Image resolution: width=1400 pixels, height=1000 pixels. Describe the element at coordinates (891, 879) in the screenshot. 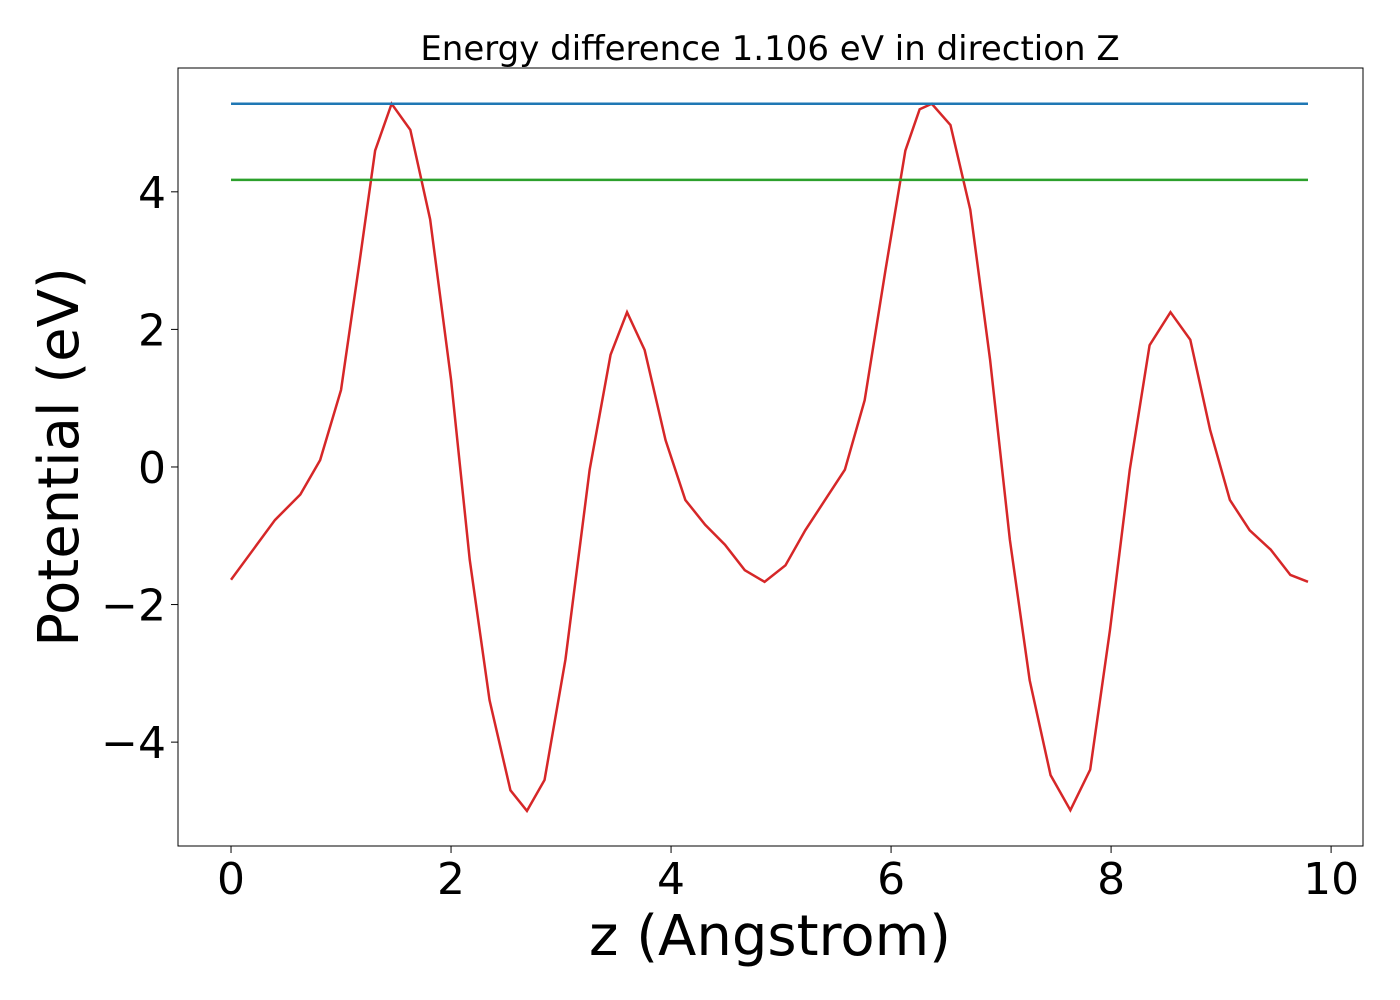

I see `x-tick-label: 6` at that location.